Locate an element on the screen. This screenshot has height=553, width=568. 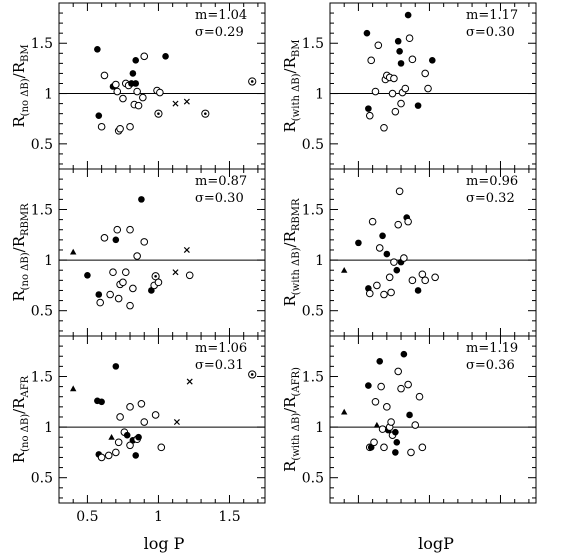
y-label-sub: (with ΔB) is located at coordinates (296, 97).